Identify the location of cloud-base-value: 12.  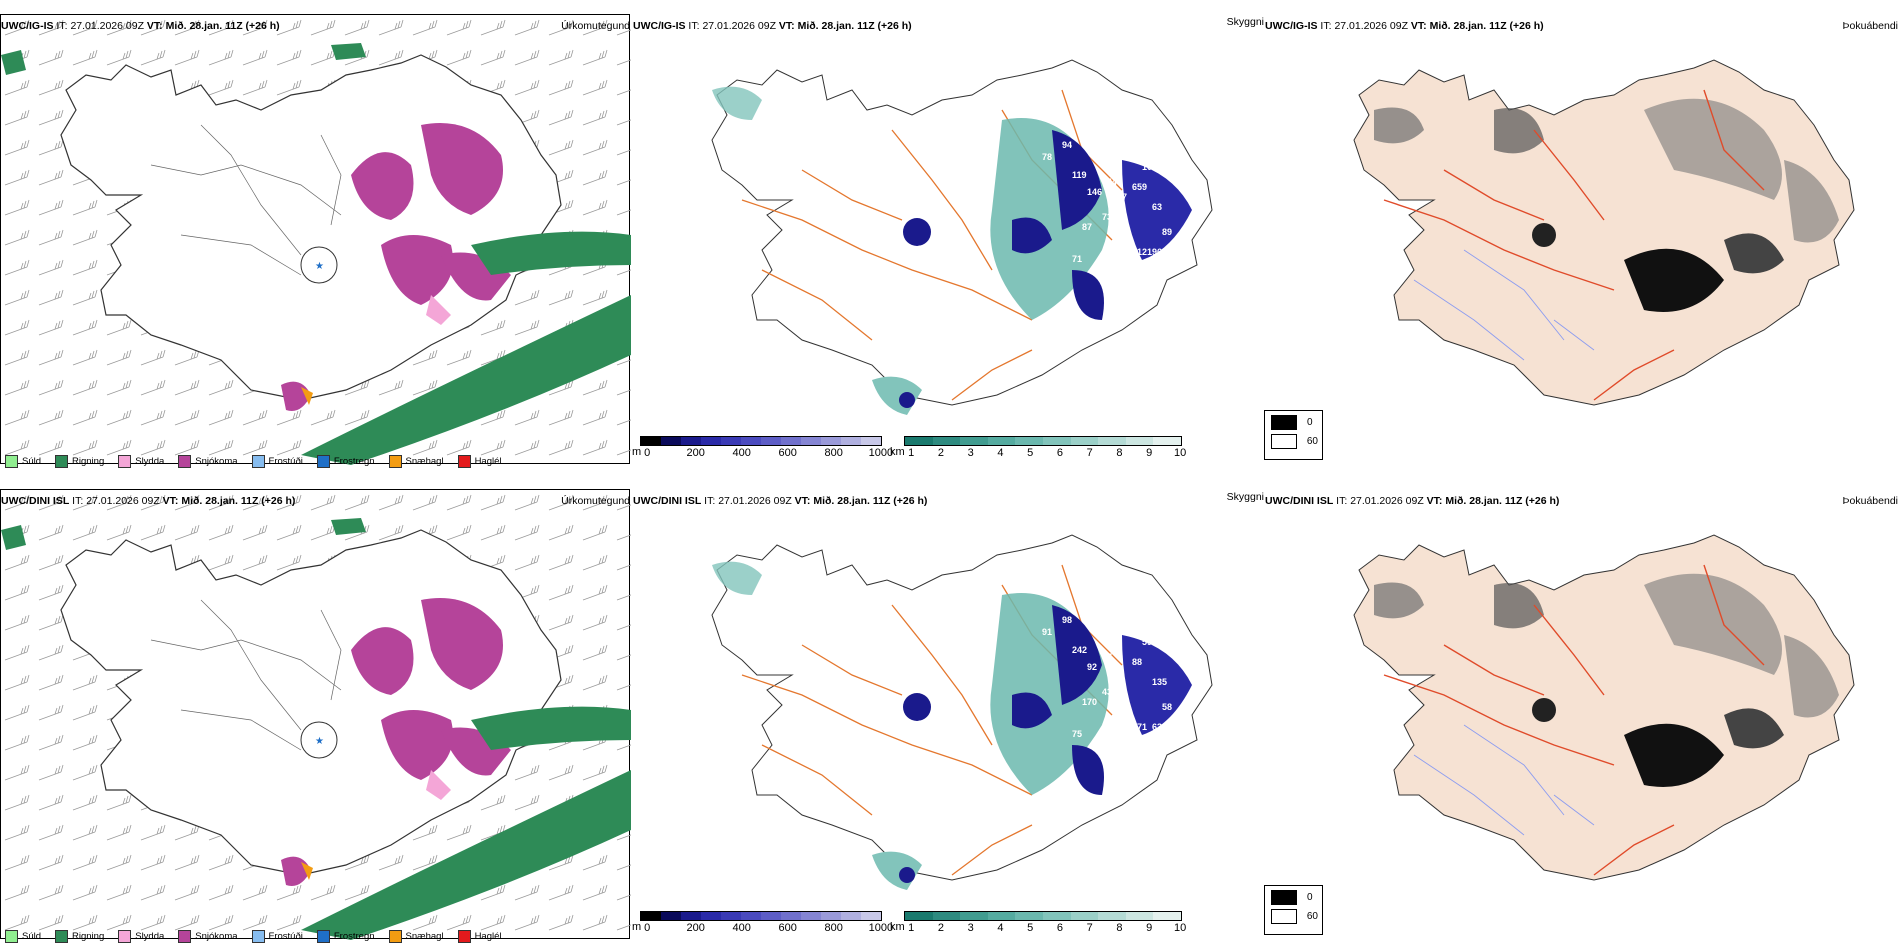
(922, 724).